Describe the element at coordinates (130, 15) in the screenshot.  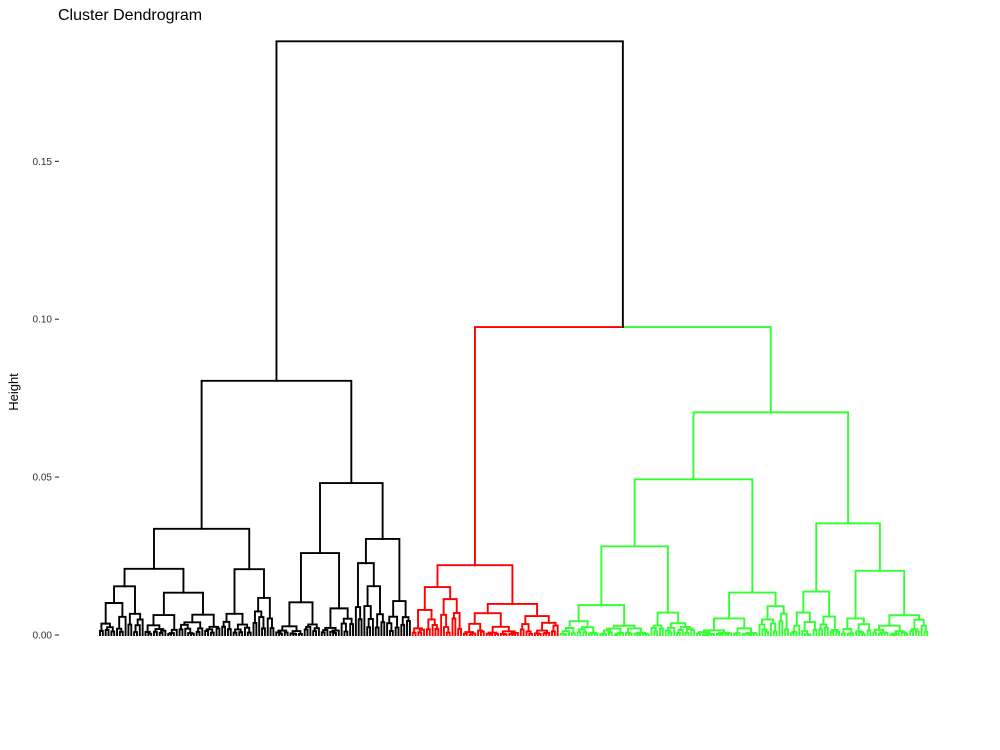
I see `chart-title: Cluster Dendrogram` at that location.